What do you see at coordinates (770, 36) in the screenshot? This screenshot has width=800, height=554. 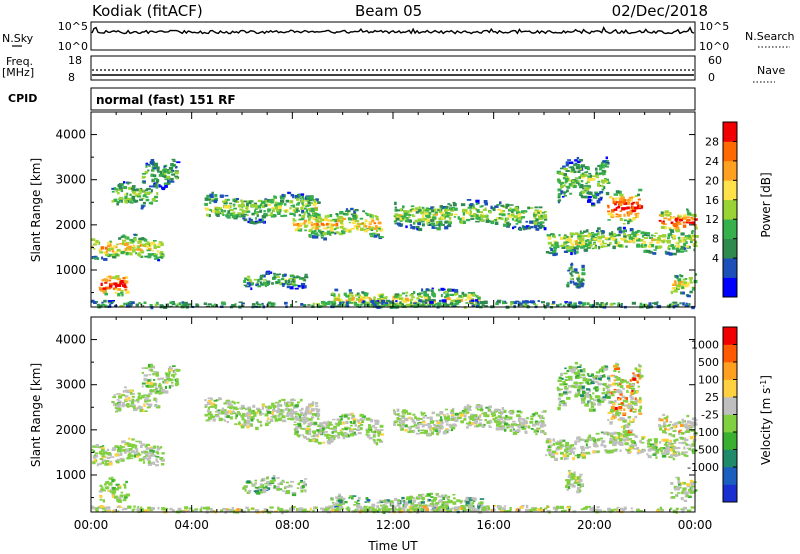 I see `nsearch-label: N.Search` at bounding box center [770, 36].